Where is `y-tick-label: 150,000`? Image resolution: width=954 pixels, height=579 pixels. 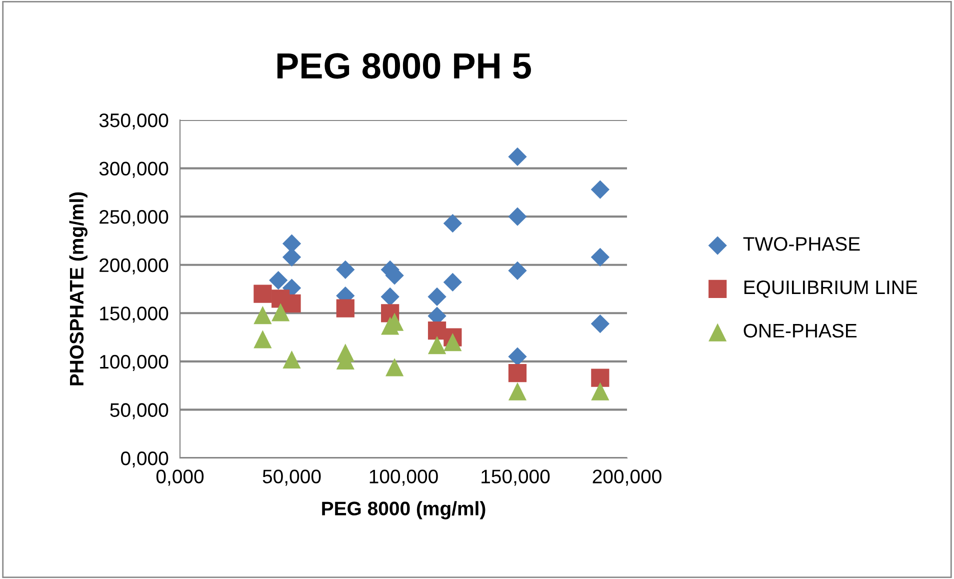 y-tick-label: 150,000 is located at coordinates (134, 314).